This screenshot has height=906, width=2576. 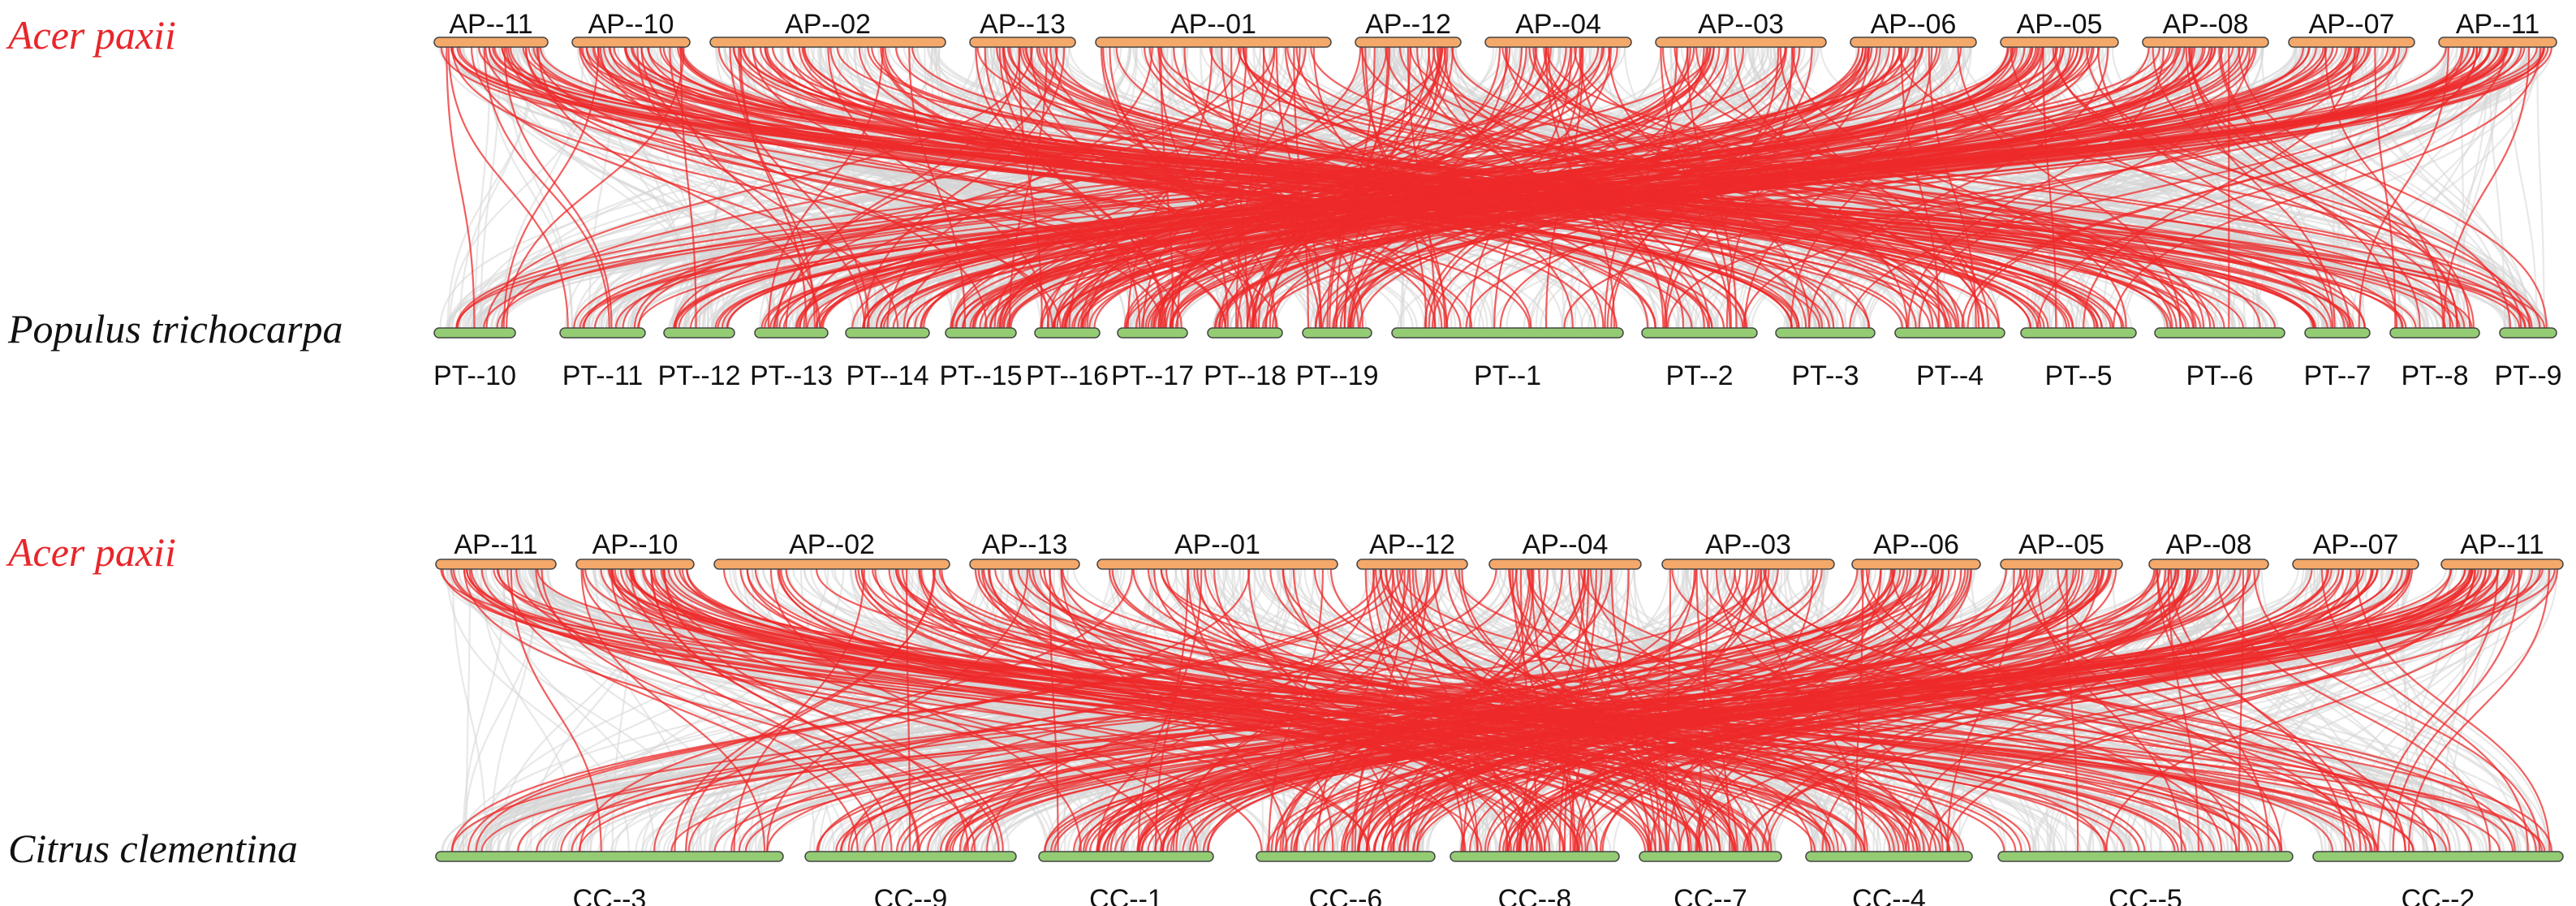 What do you see at coordinates (631, 24) in the screenshot?
I see `top-chromosome-label-ap-10: AP--10` at bounding box center [631, 24].